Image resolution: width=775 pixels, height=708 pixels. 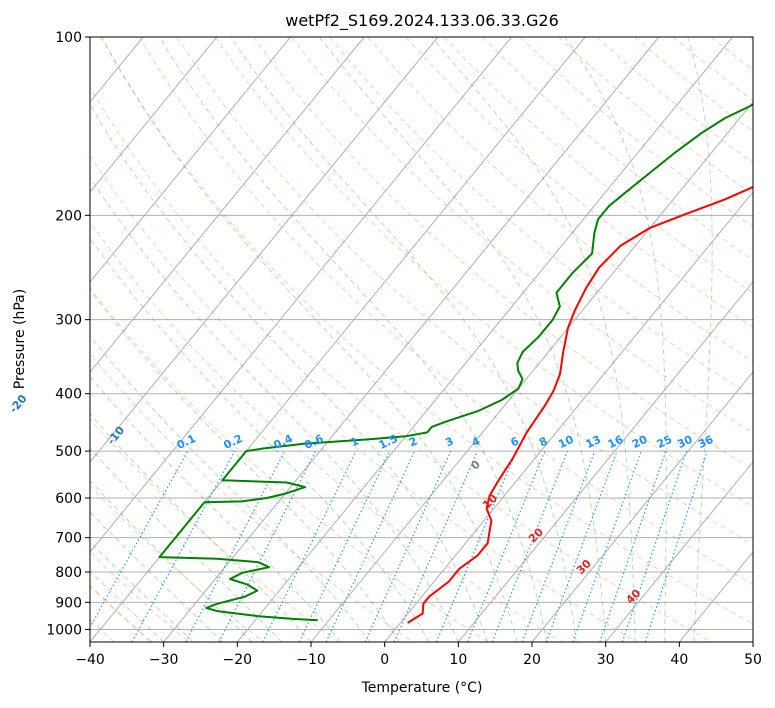 I want to click on y-tick-label: 300, so click(x=68, y=321).